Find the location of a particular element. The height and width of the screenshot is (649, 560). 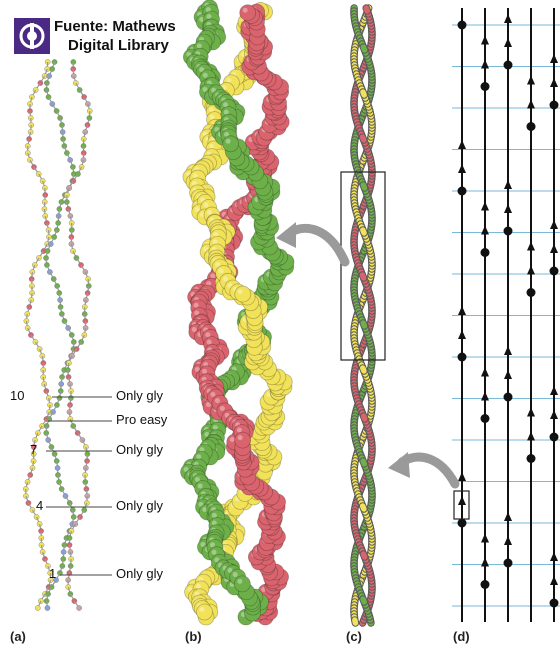

zoom-arrow-head-d-to-c is located at coordinates (399, 465).